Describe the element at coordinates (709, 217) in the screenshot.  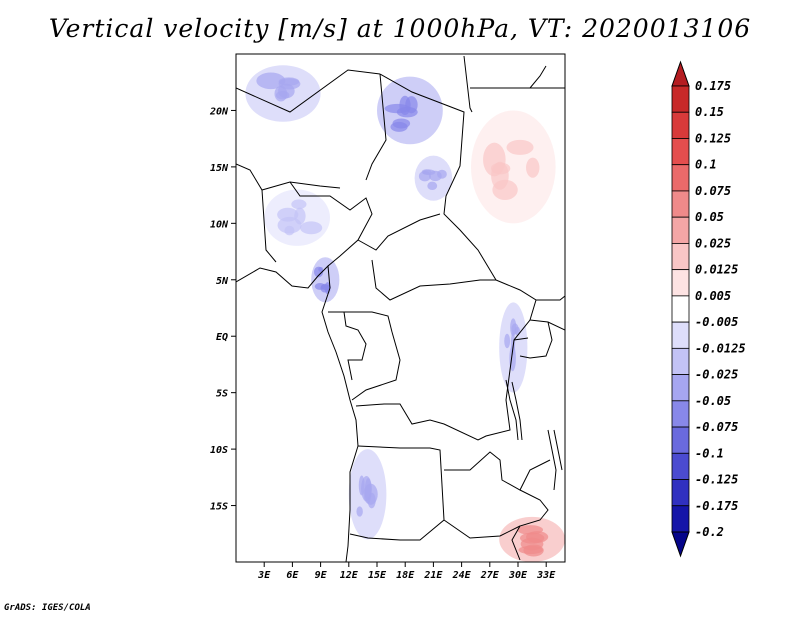
I see `colorbar-level-label: 0.05` at that location.